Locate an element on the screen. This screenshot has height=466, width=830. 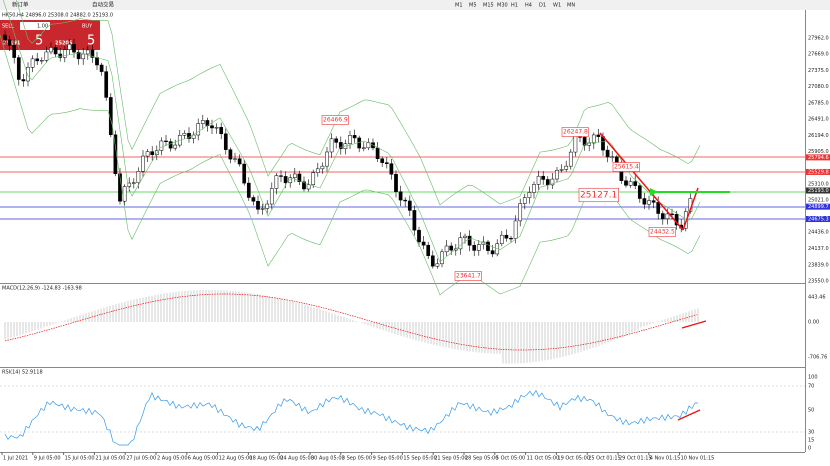
time-label: 3 Sep 05:00 is located at coordinates (357, 459).